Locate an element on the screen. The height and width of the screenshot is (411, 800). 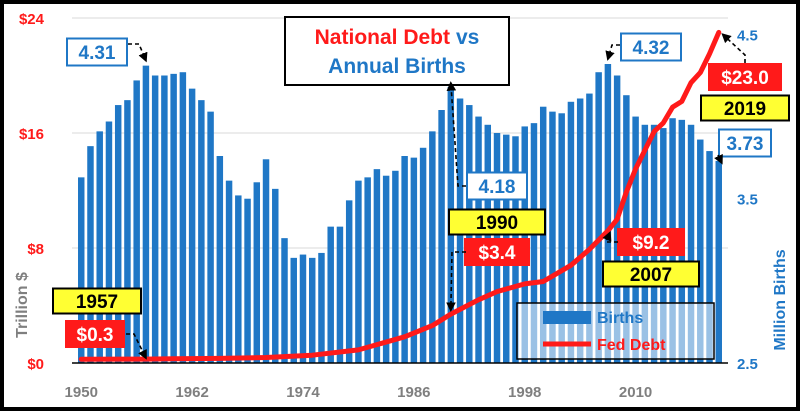
y-left-tick-label: $24 is located at coordinates (32, 19).